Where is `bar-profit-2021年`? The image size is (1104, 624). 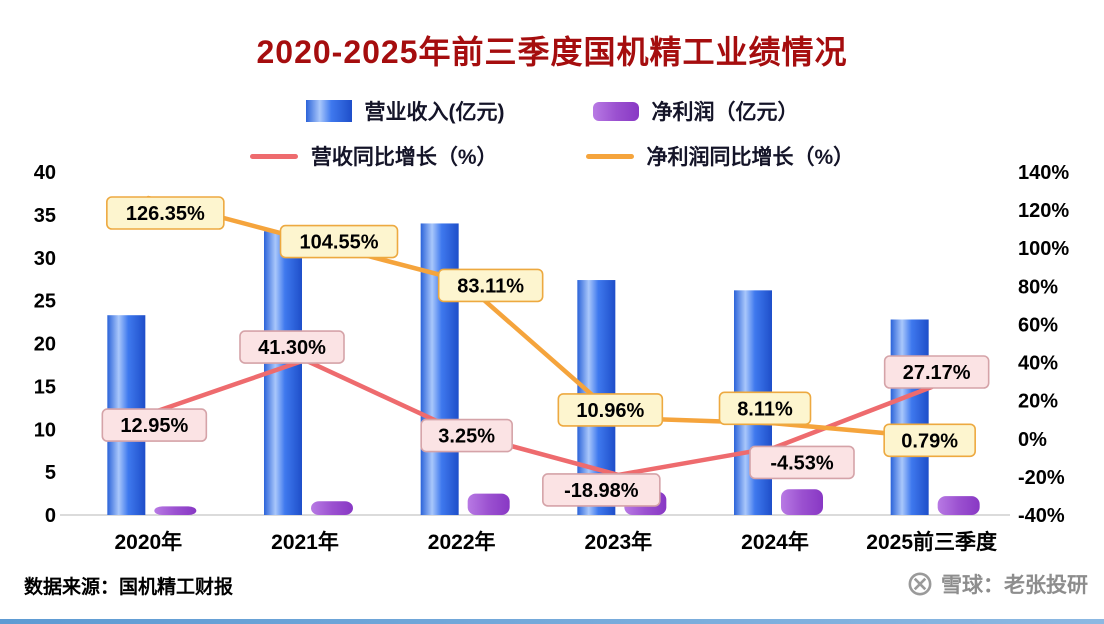 bar-profit-2021年 is located at coordinates (332, 508).